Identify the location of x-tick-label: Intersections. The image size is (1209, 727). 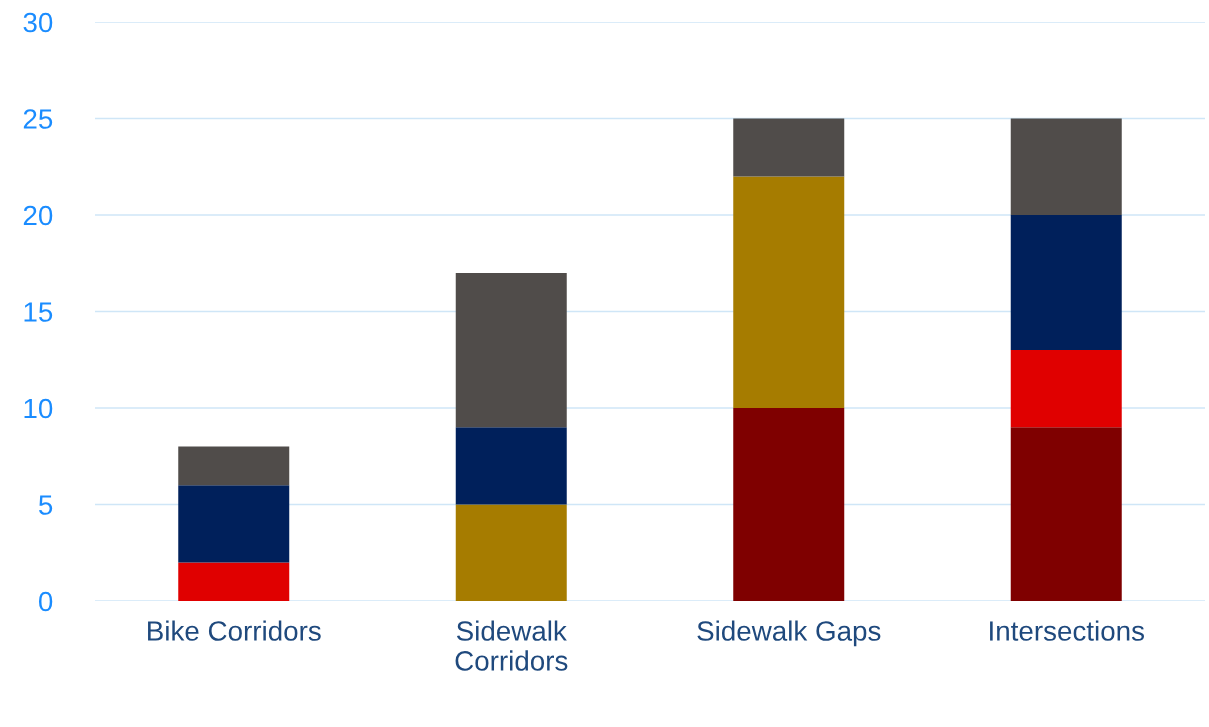
(1067, 630).